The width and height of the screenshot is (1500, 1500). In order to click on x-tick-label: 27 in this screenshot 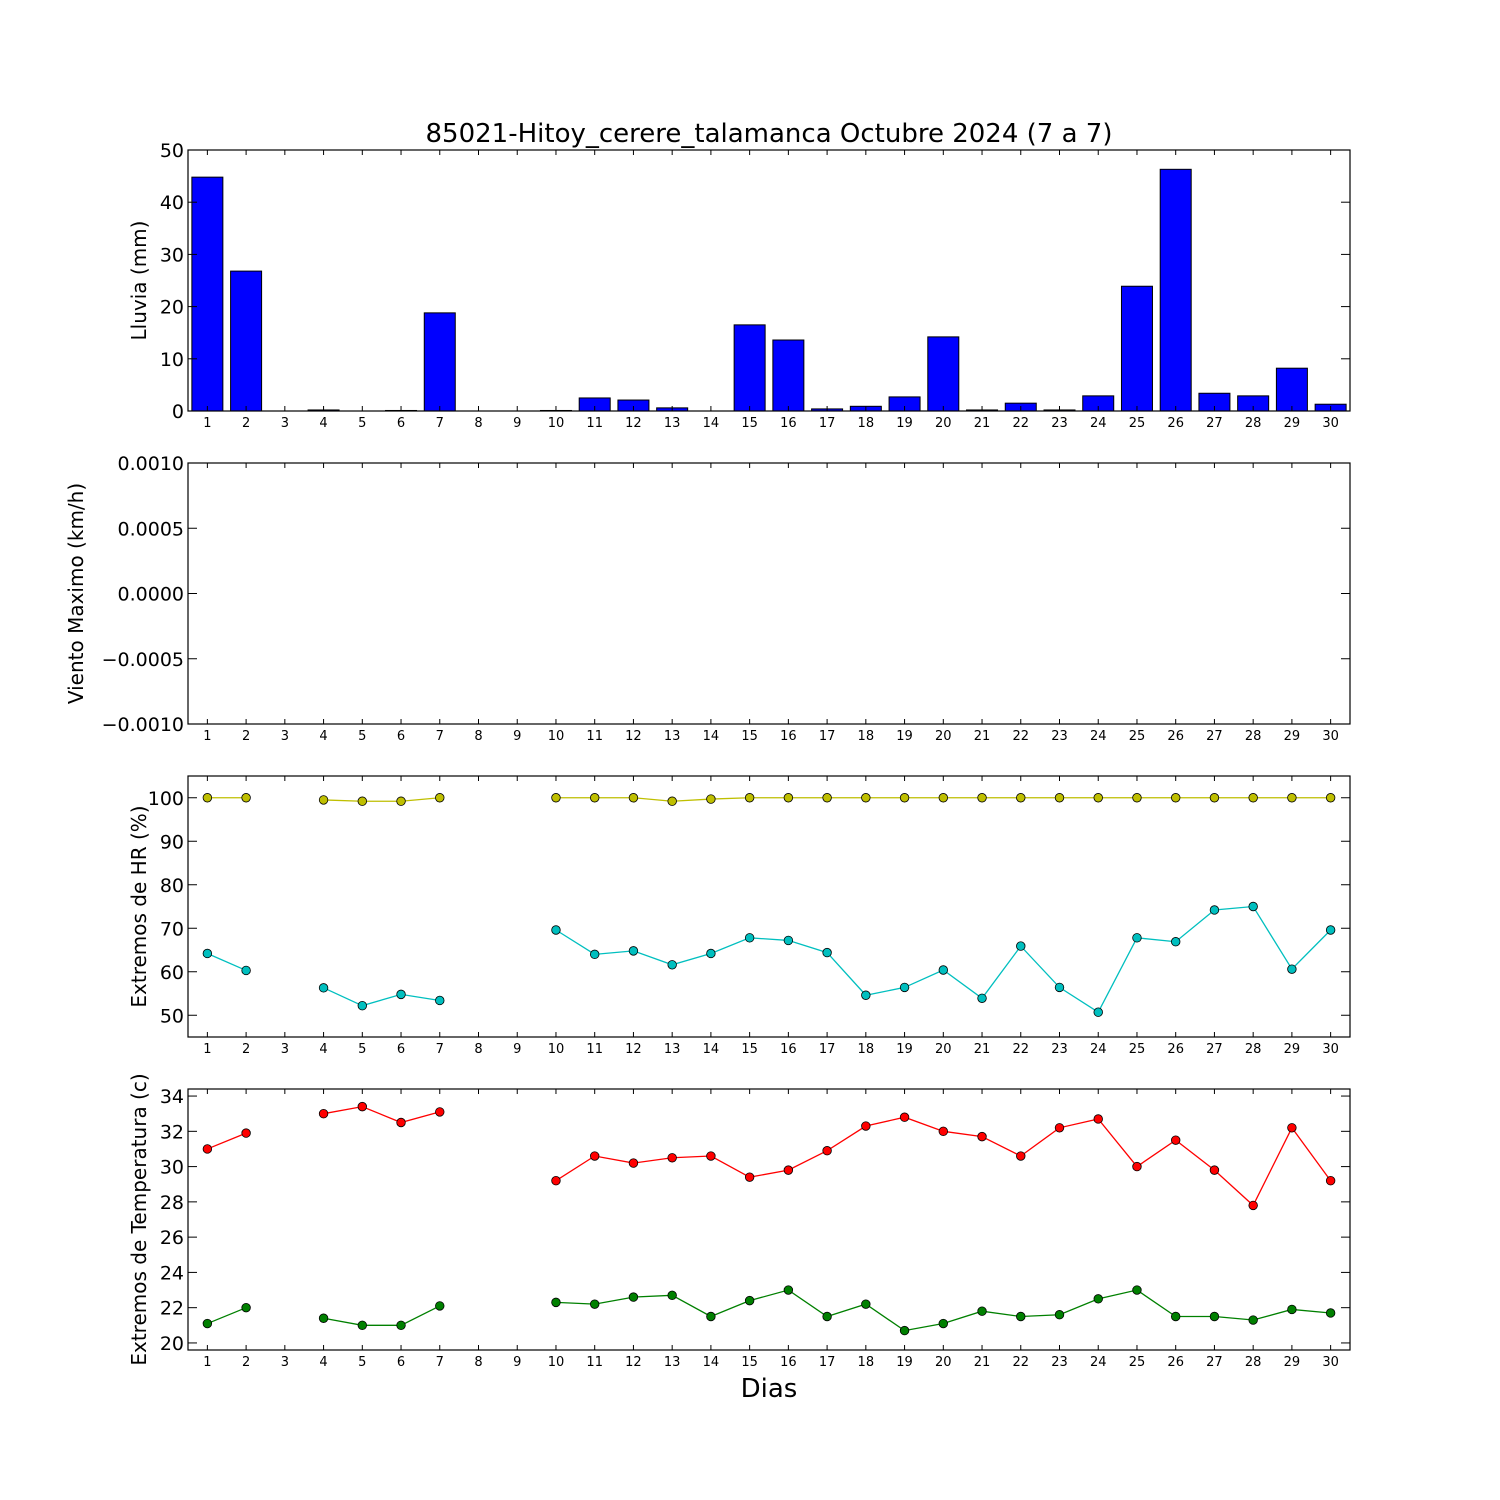, I will do `click(1214, 736)`.